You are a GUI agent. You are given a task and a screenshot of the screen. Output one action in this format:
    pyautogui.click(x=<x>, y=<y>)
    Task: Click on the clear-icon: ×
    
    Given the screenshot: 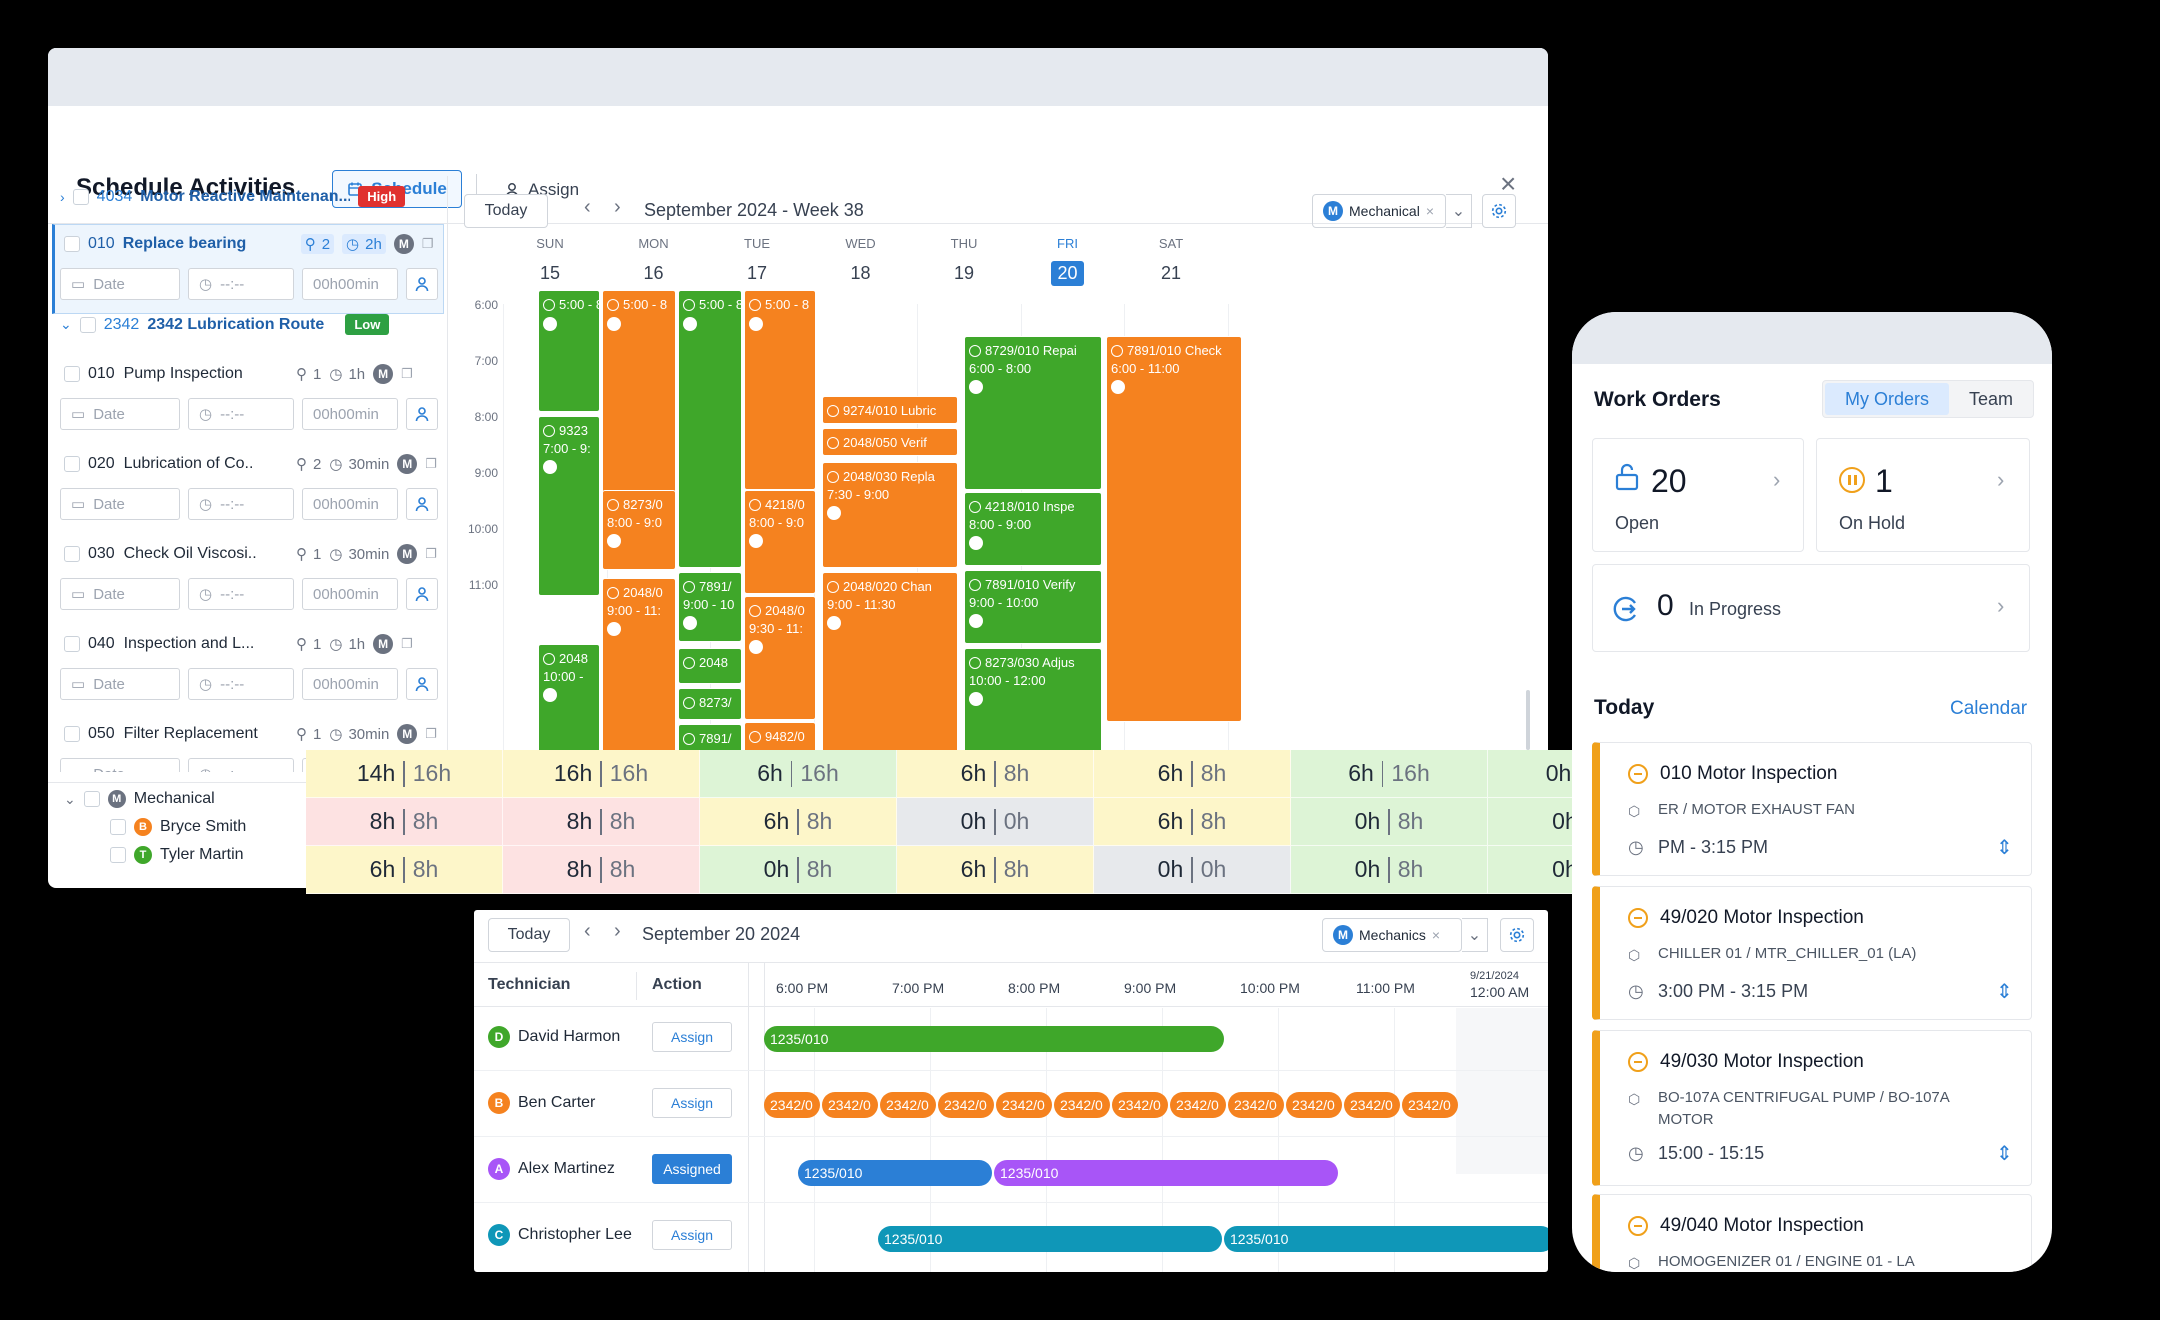 What is the action you would take?
    pyautogui.click(x=1430, y=211)
    